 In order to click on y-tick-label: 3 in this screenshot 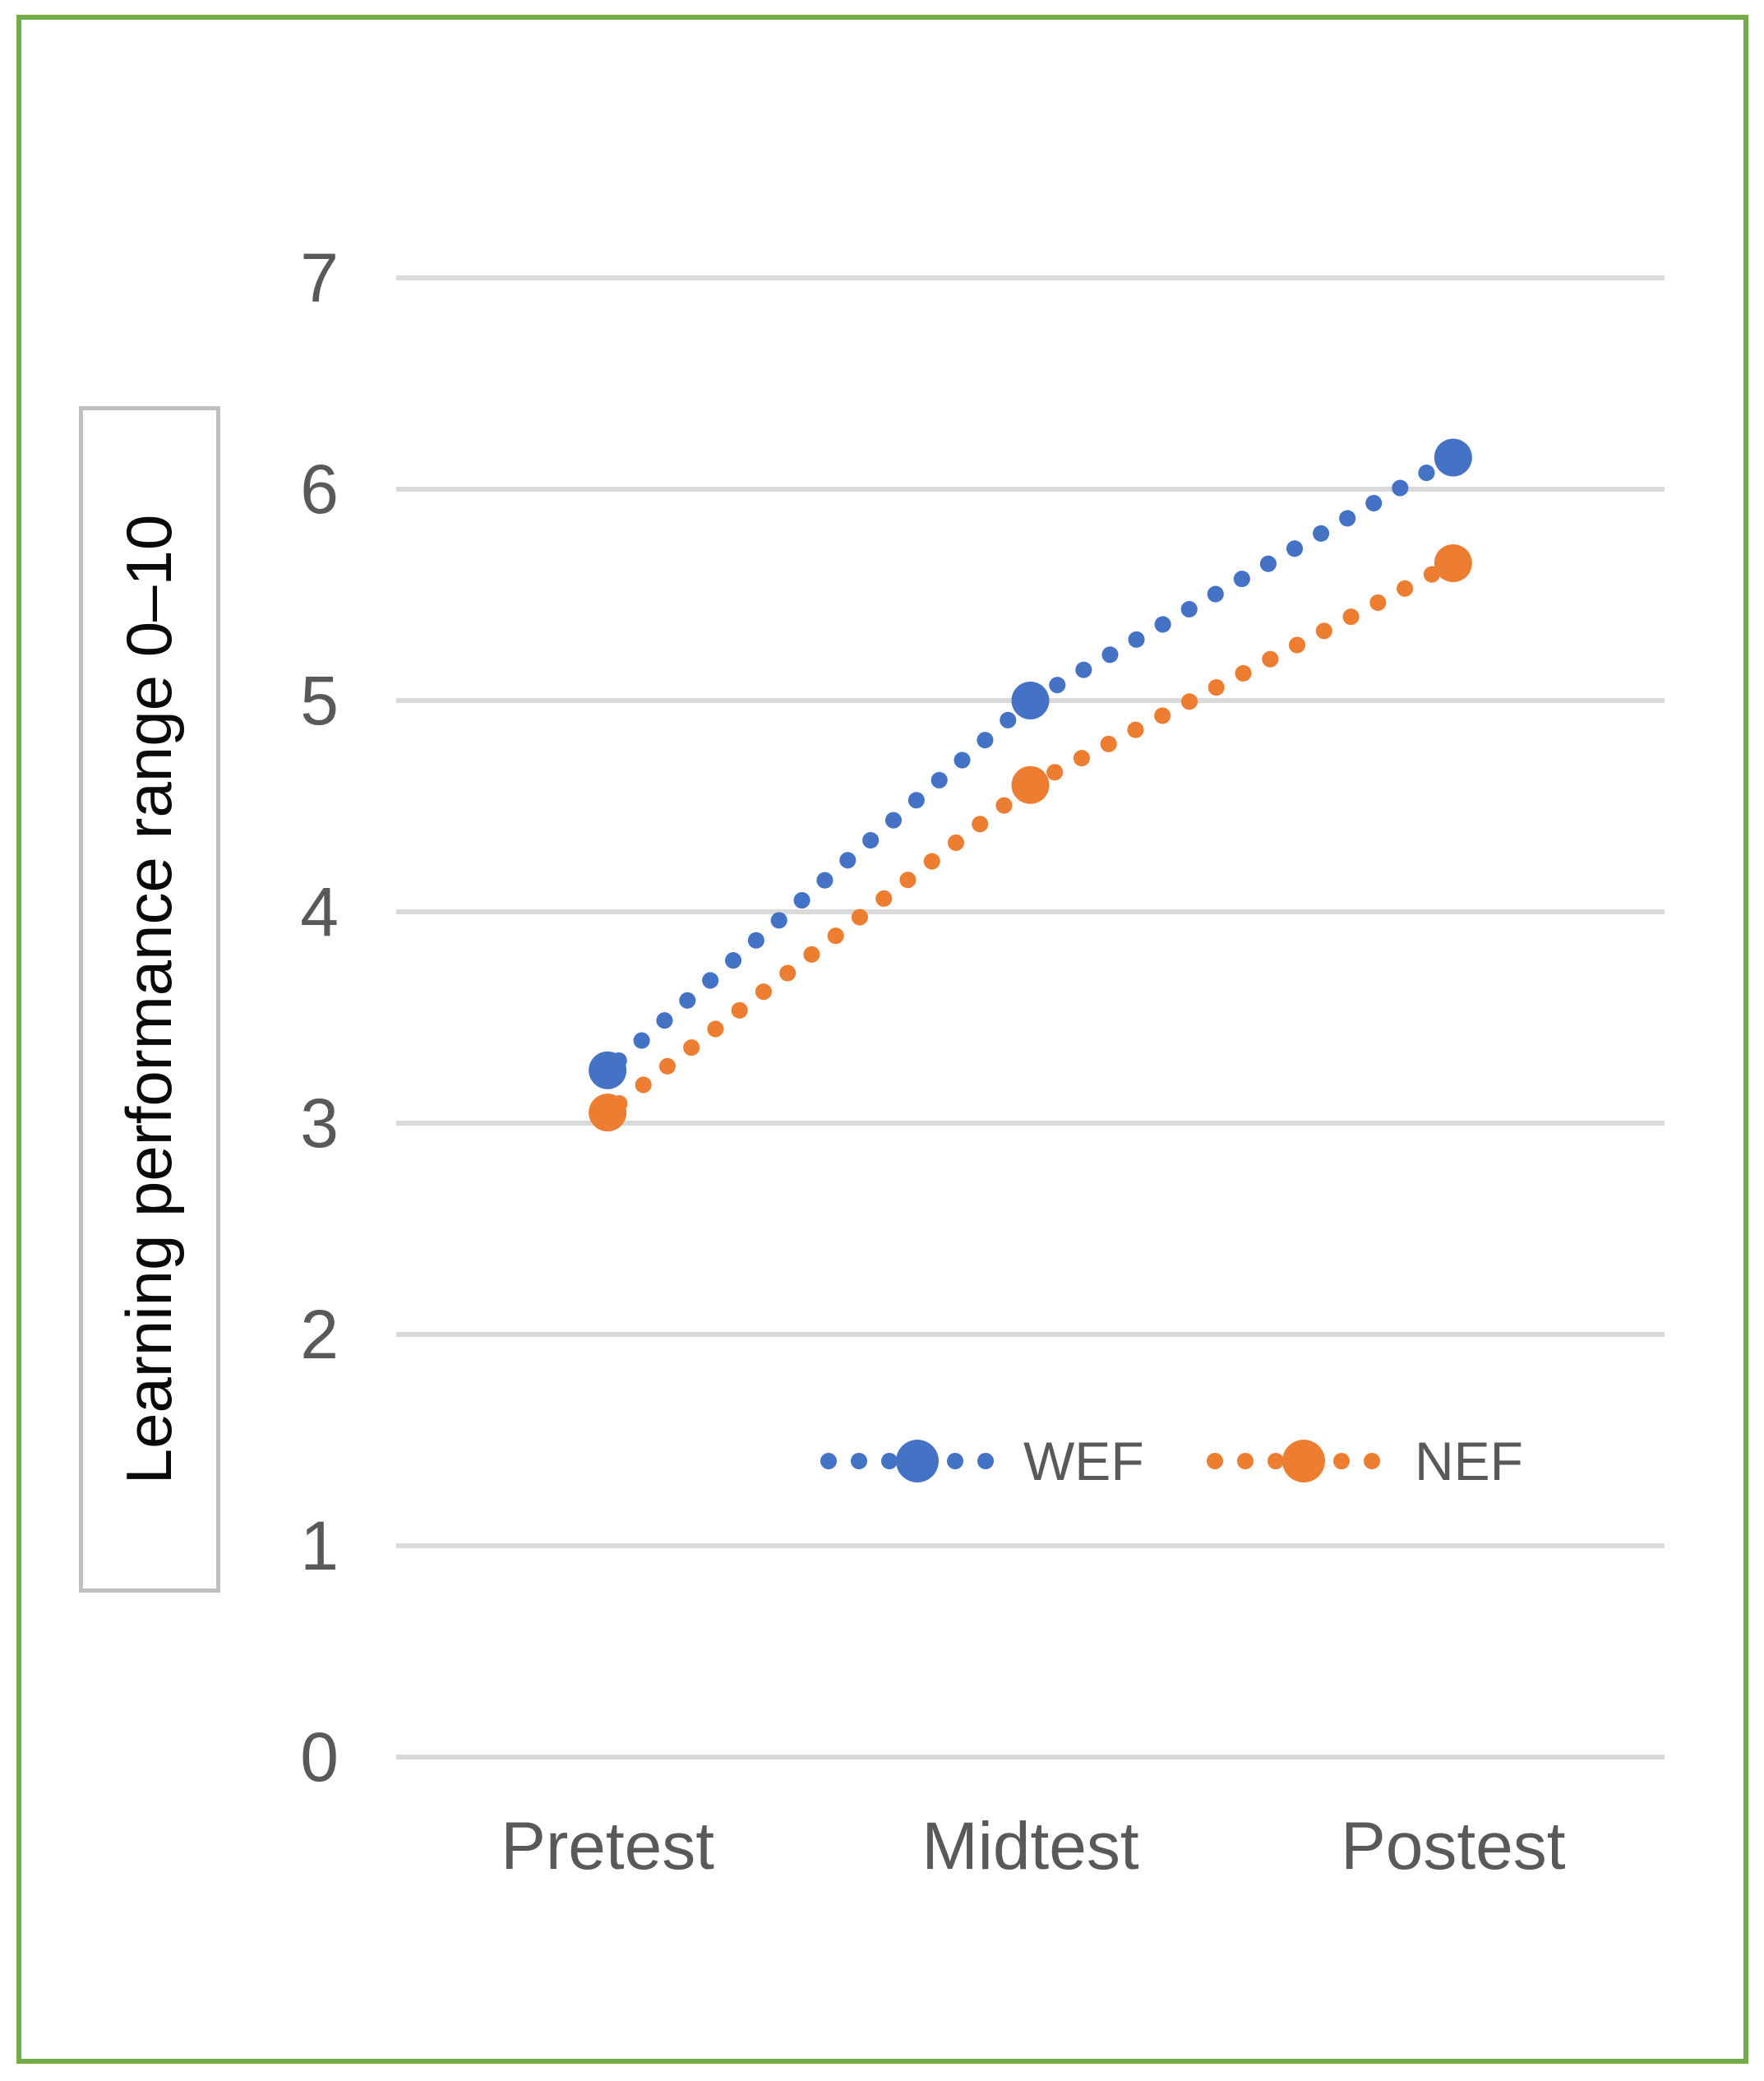, I will do `click(319, 1123)`.